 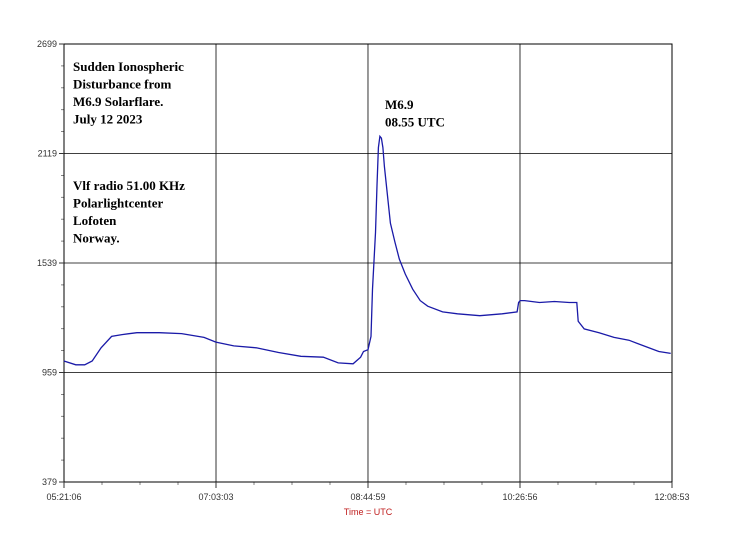 I want to click on x-tick-label: 07:03:03, so click(x=215, y=497).